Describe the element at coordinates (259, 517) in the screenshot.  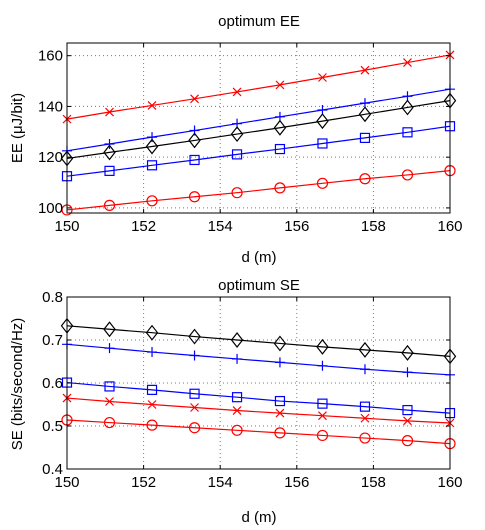
I see `x-axis-label: d (m)` at that location.